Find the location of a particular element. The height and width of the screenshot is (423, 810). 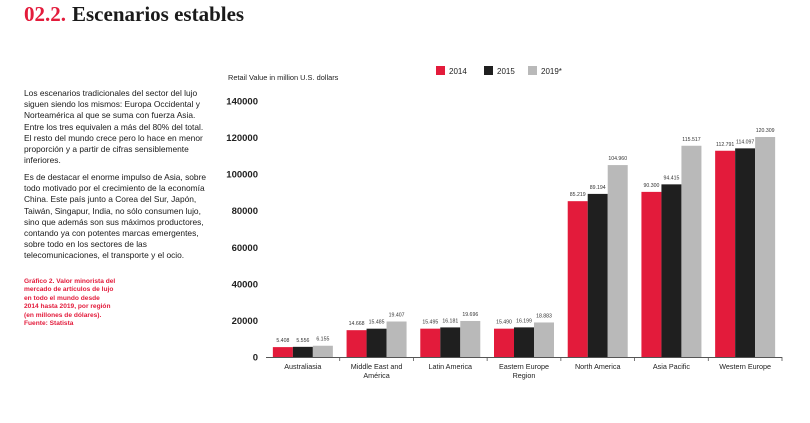

legend-swatch-2015 is located at coordinates (488, 70).